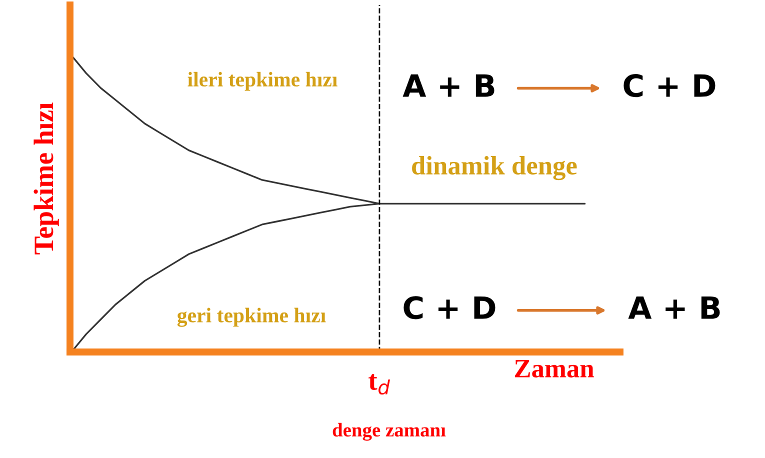  I want to click on text: denge zamanı, so click(389, 431).